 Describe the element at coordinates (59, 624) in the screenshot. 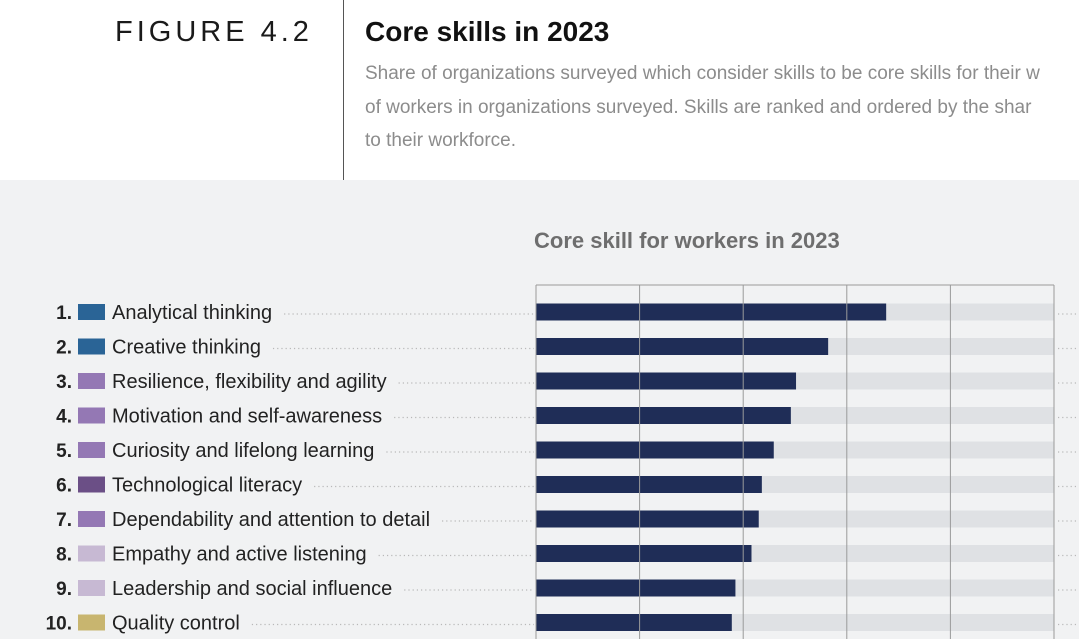

I see `skill-rank: 10.` at that location.